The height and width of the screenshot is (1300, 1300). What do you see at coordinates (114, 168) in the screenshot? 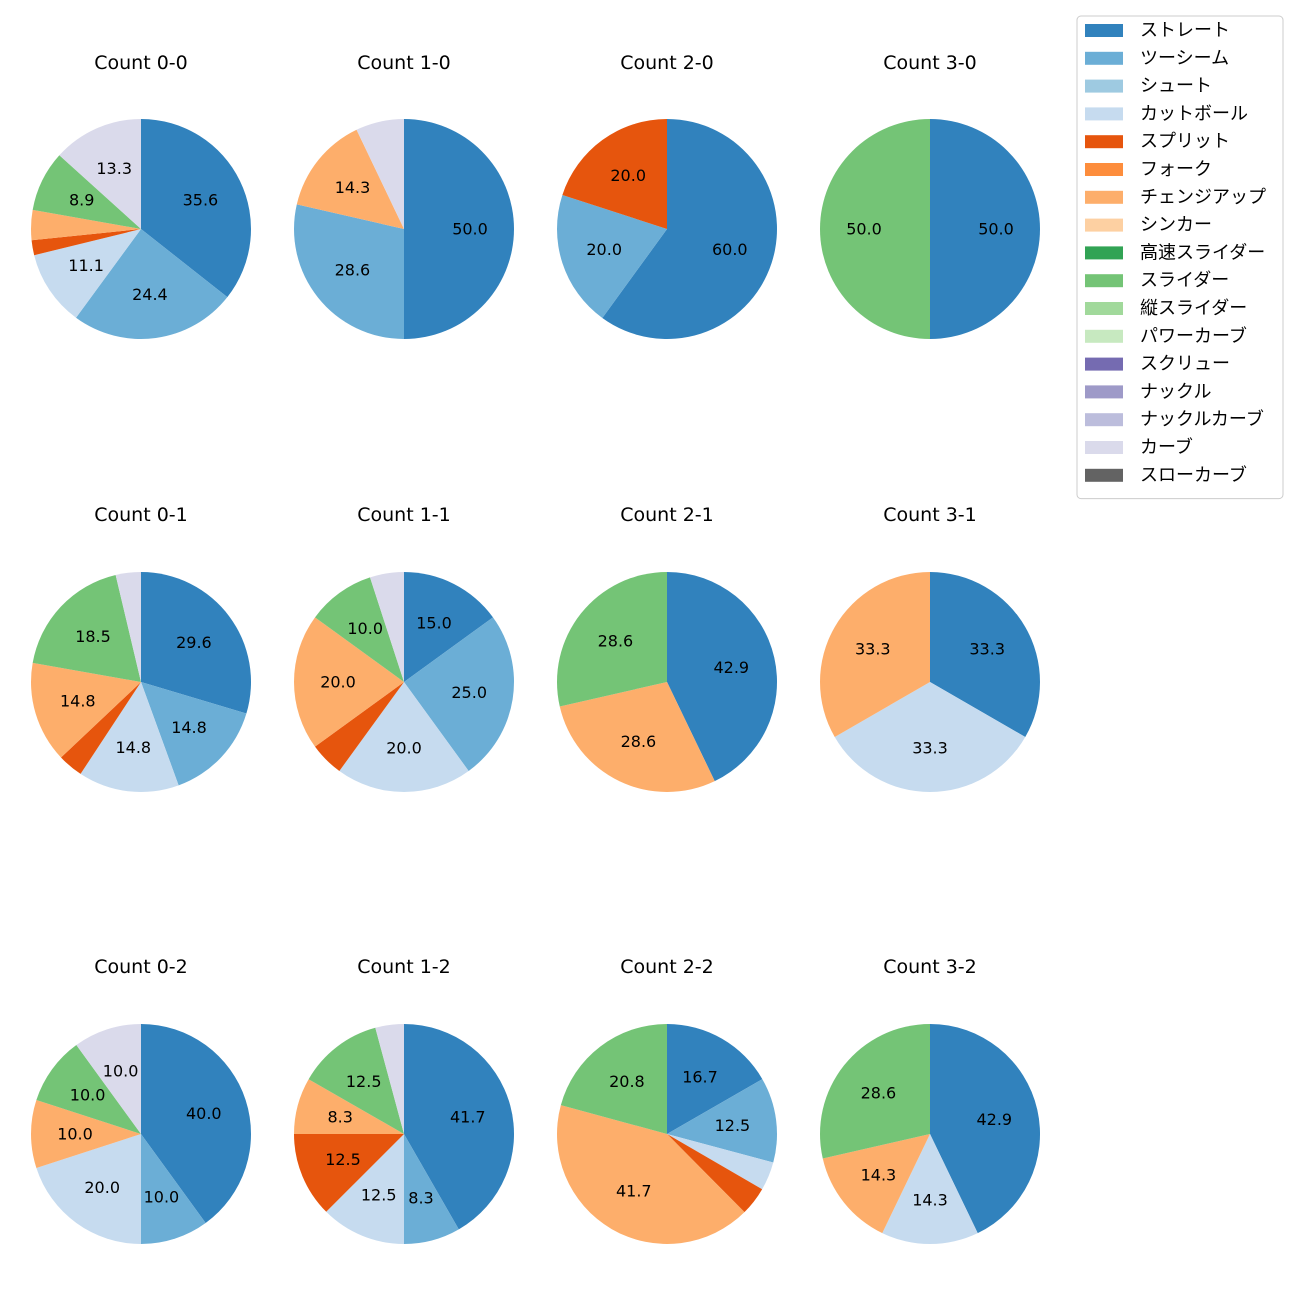
I see `slice-label: 13.3` at bounding box center [114, 168].